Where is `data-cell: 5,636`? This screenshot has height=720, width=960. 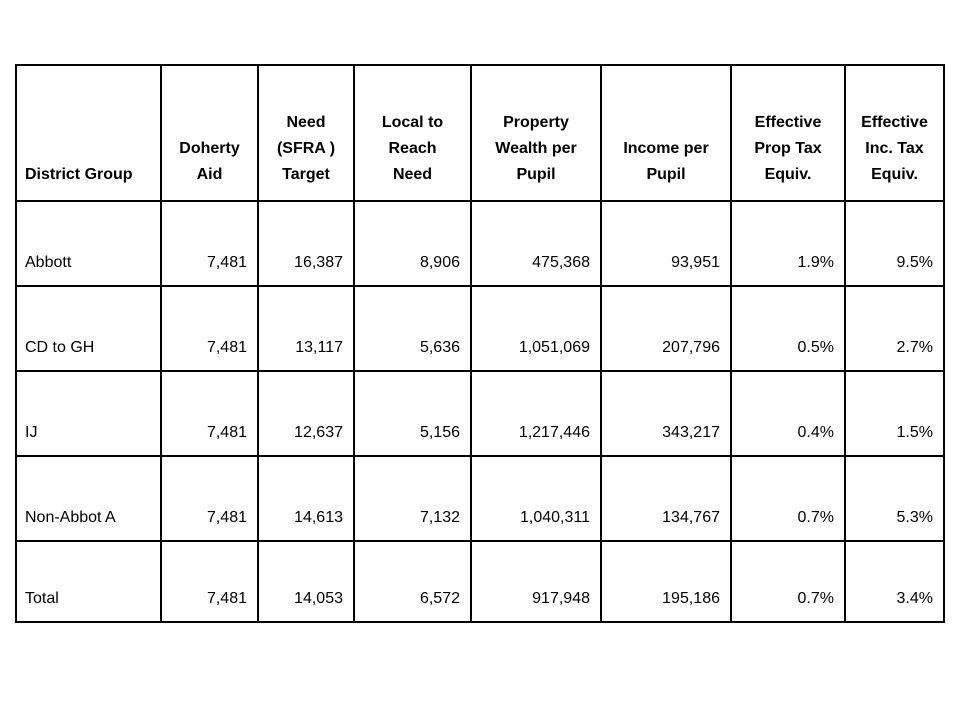
data-cell: 5,636 is located at coordinates (412, 328).